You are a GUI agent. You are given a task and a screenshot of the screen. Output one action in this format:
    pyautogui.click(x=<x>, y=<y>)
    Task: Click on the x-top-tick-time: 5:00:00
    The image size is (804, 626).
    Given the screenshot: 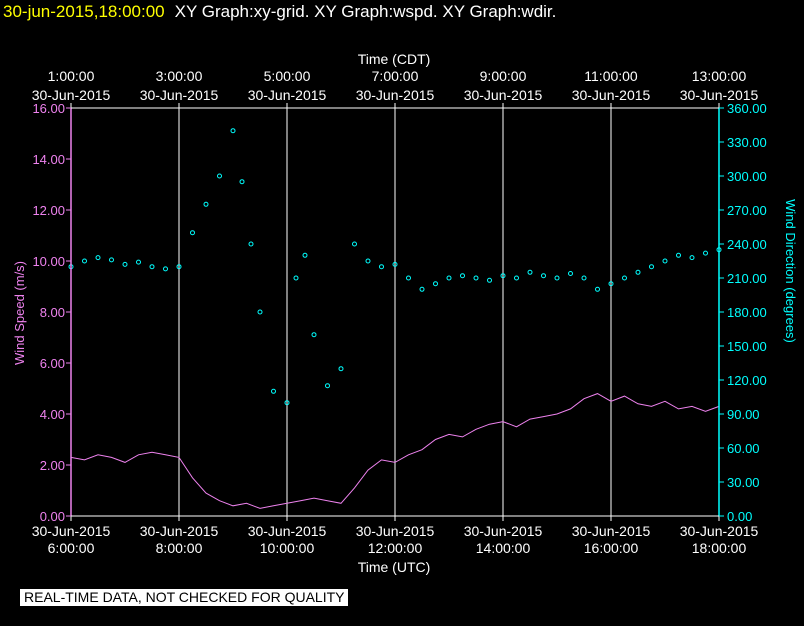 What is the action you would take?
    pyautogui.click(x=287, y=76)
    